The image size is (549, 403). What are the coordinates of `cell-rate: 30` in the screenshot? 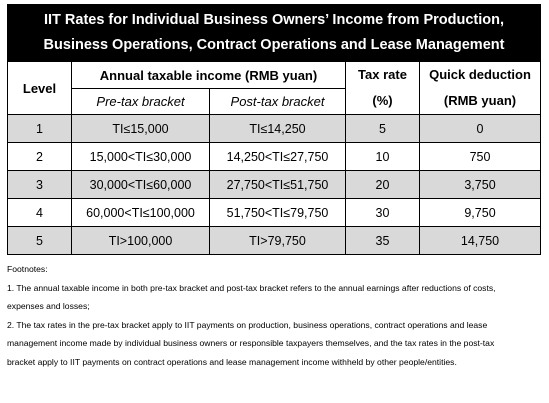 It's located at (382, 212).